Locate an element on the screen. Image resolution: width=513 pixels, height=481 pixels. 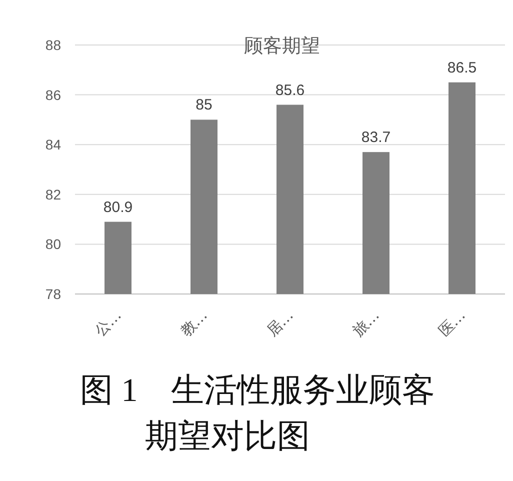
y-tick-label: 82 is located at coordinates (53, 194).